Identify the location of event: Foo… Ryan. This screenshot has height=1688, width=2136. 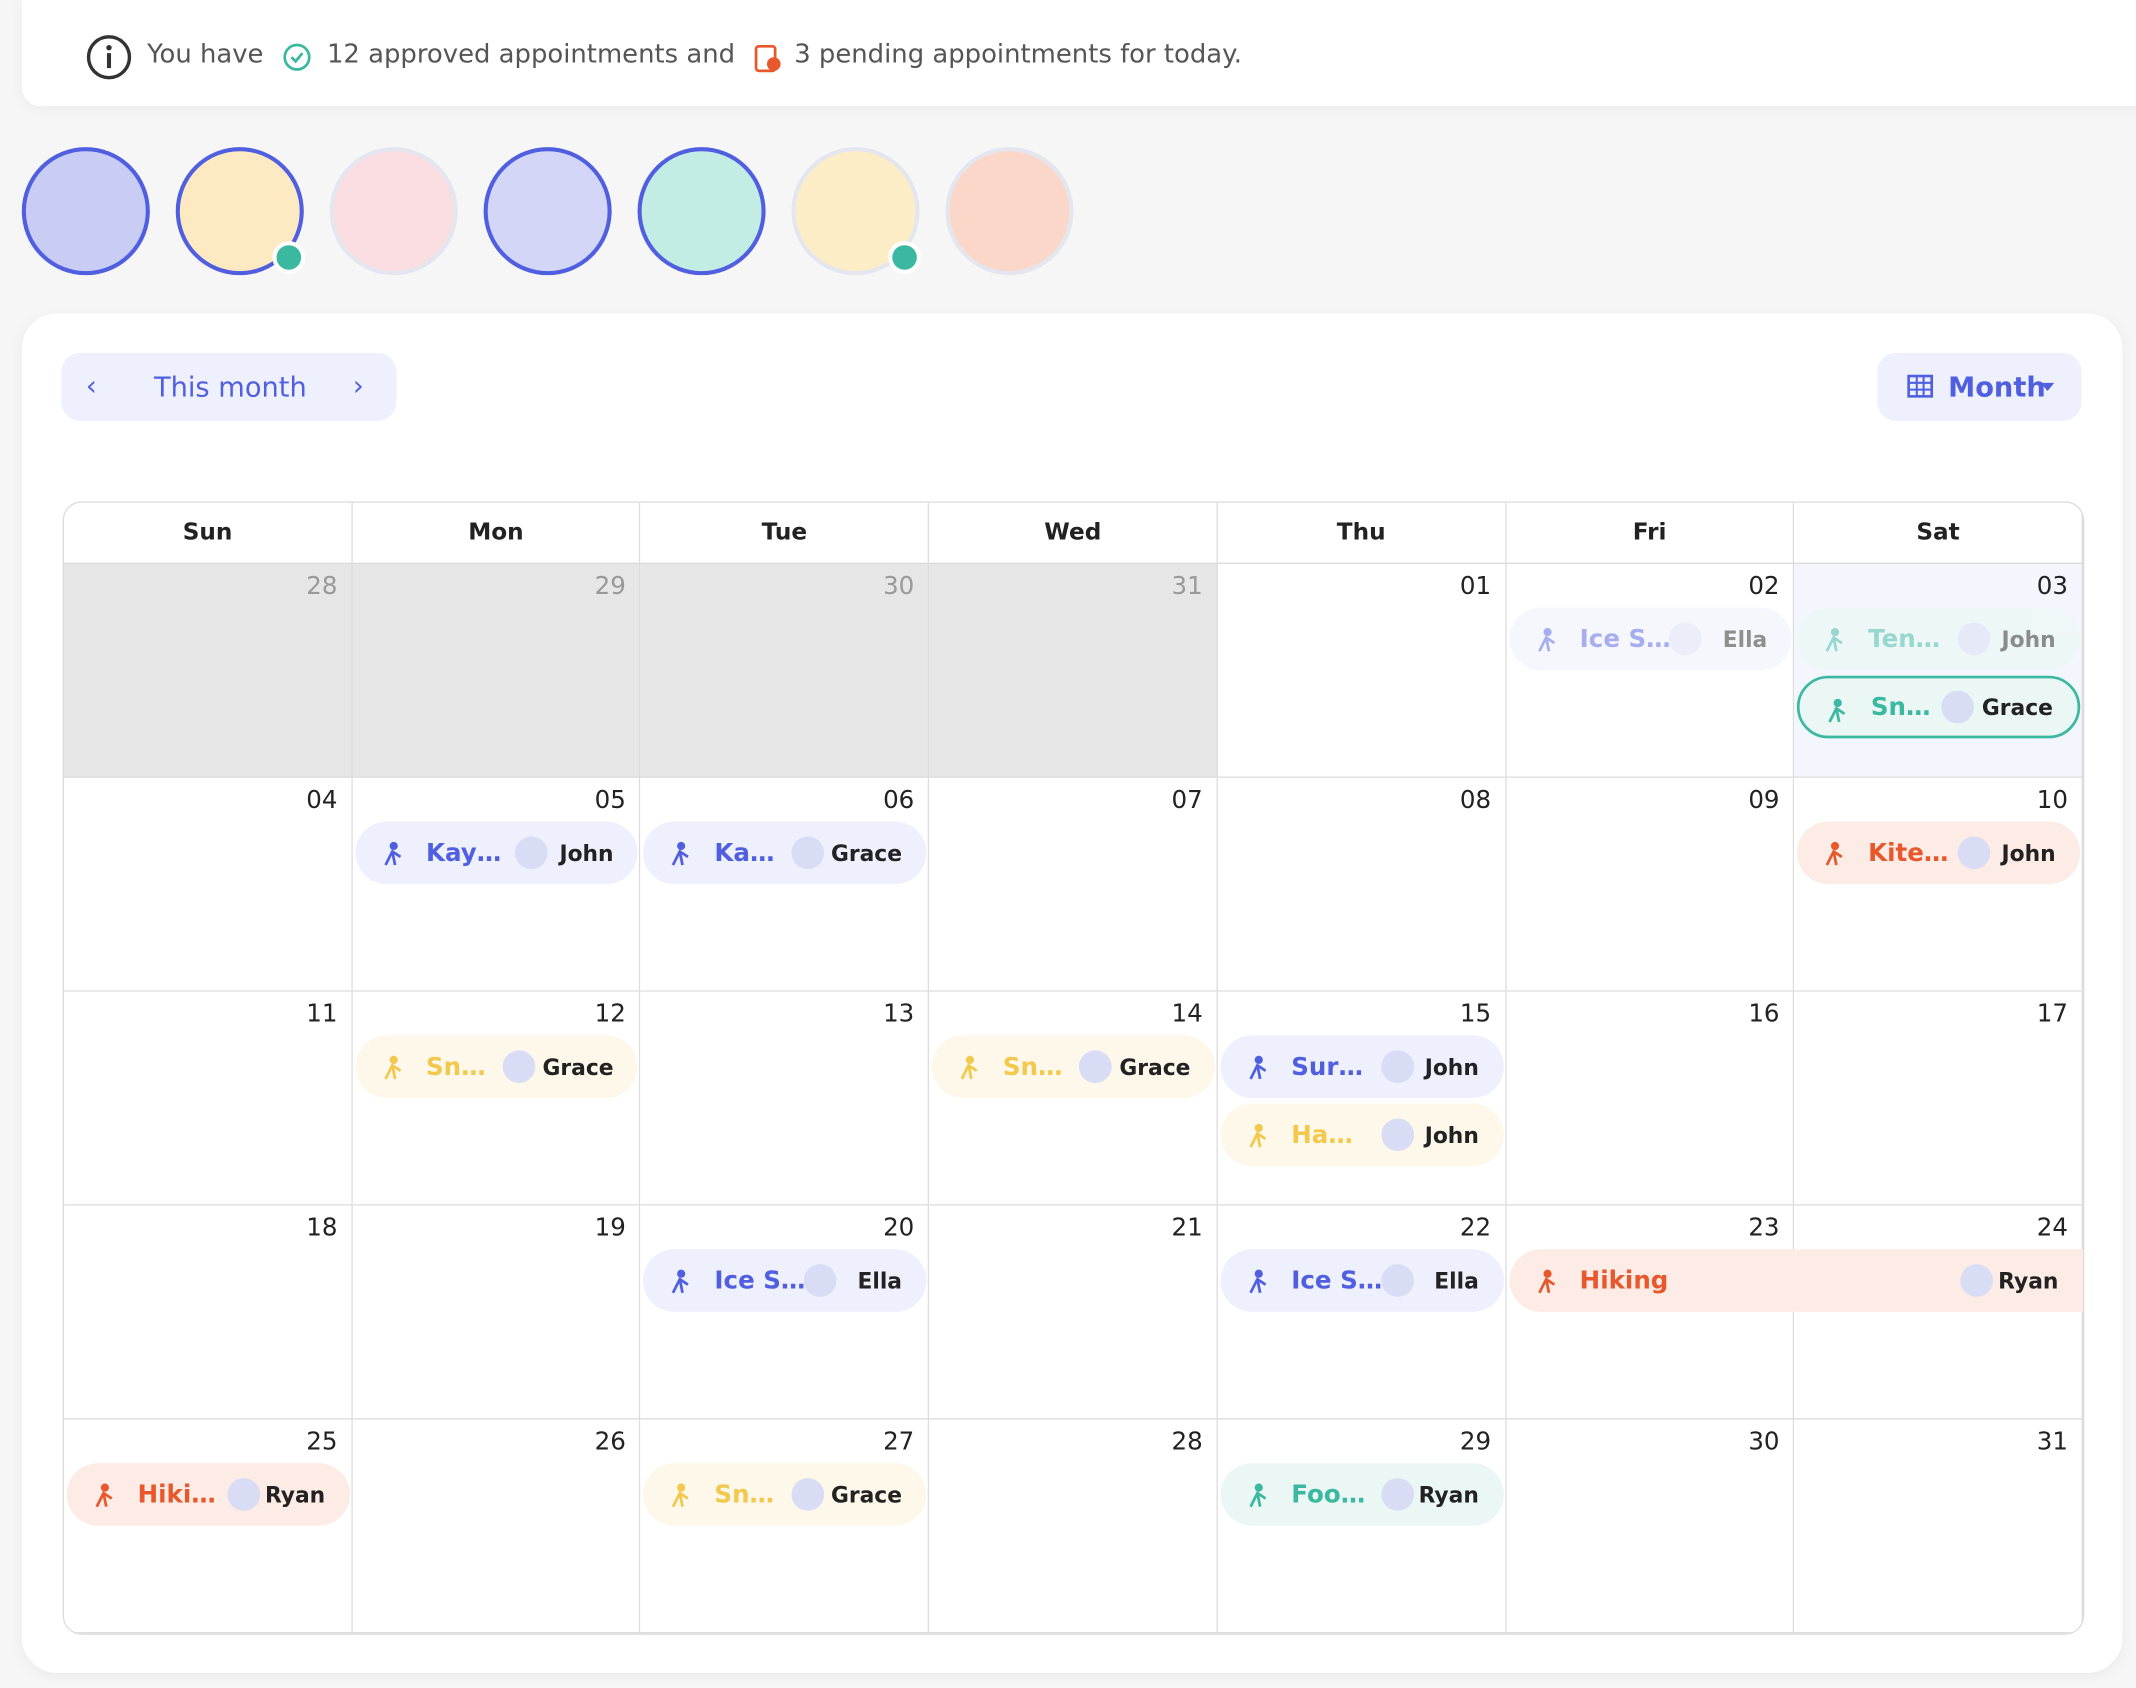
(1362, 1494).